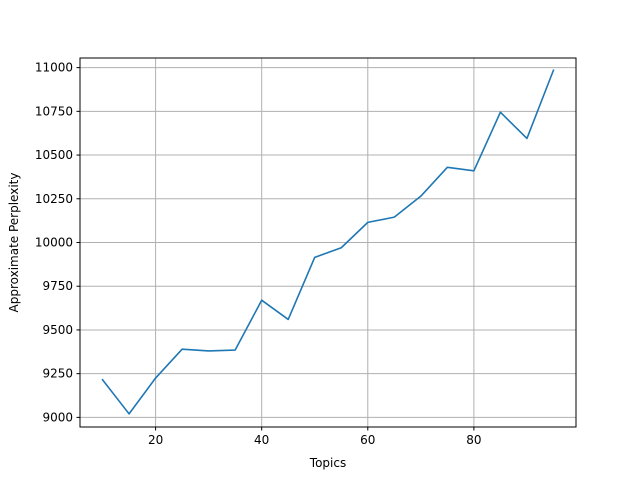 The image size is (640, 480). Describe the element at coordinates (57, 330) in the screenshot. I see `y-tick-label: 9500` at that location.